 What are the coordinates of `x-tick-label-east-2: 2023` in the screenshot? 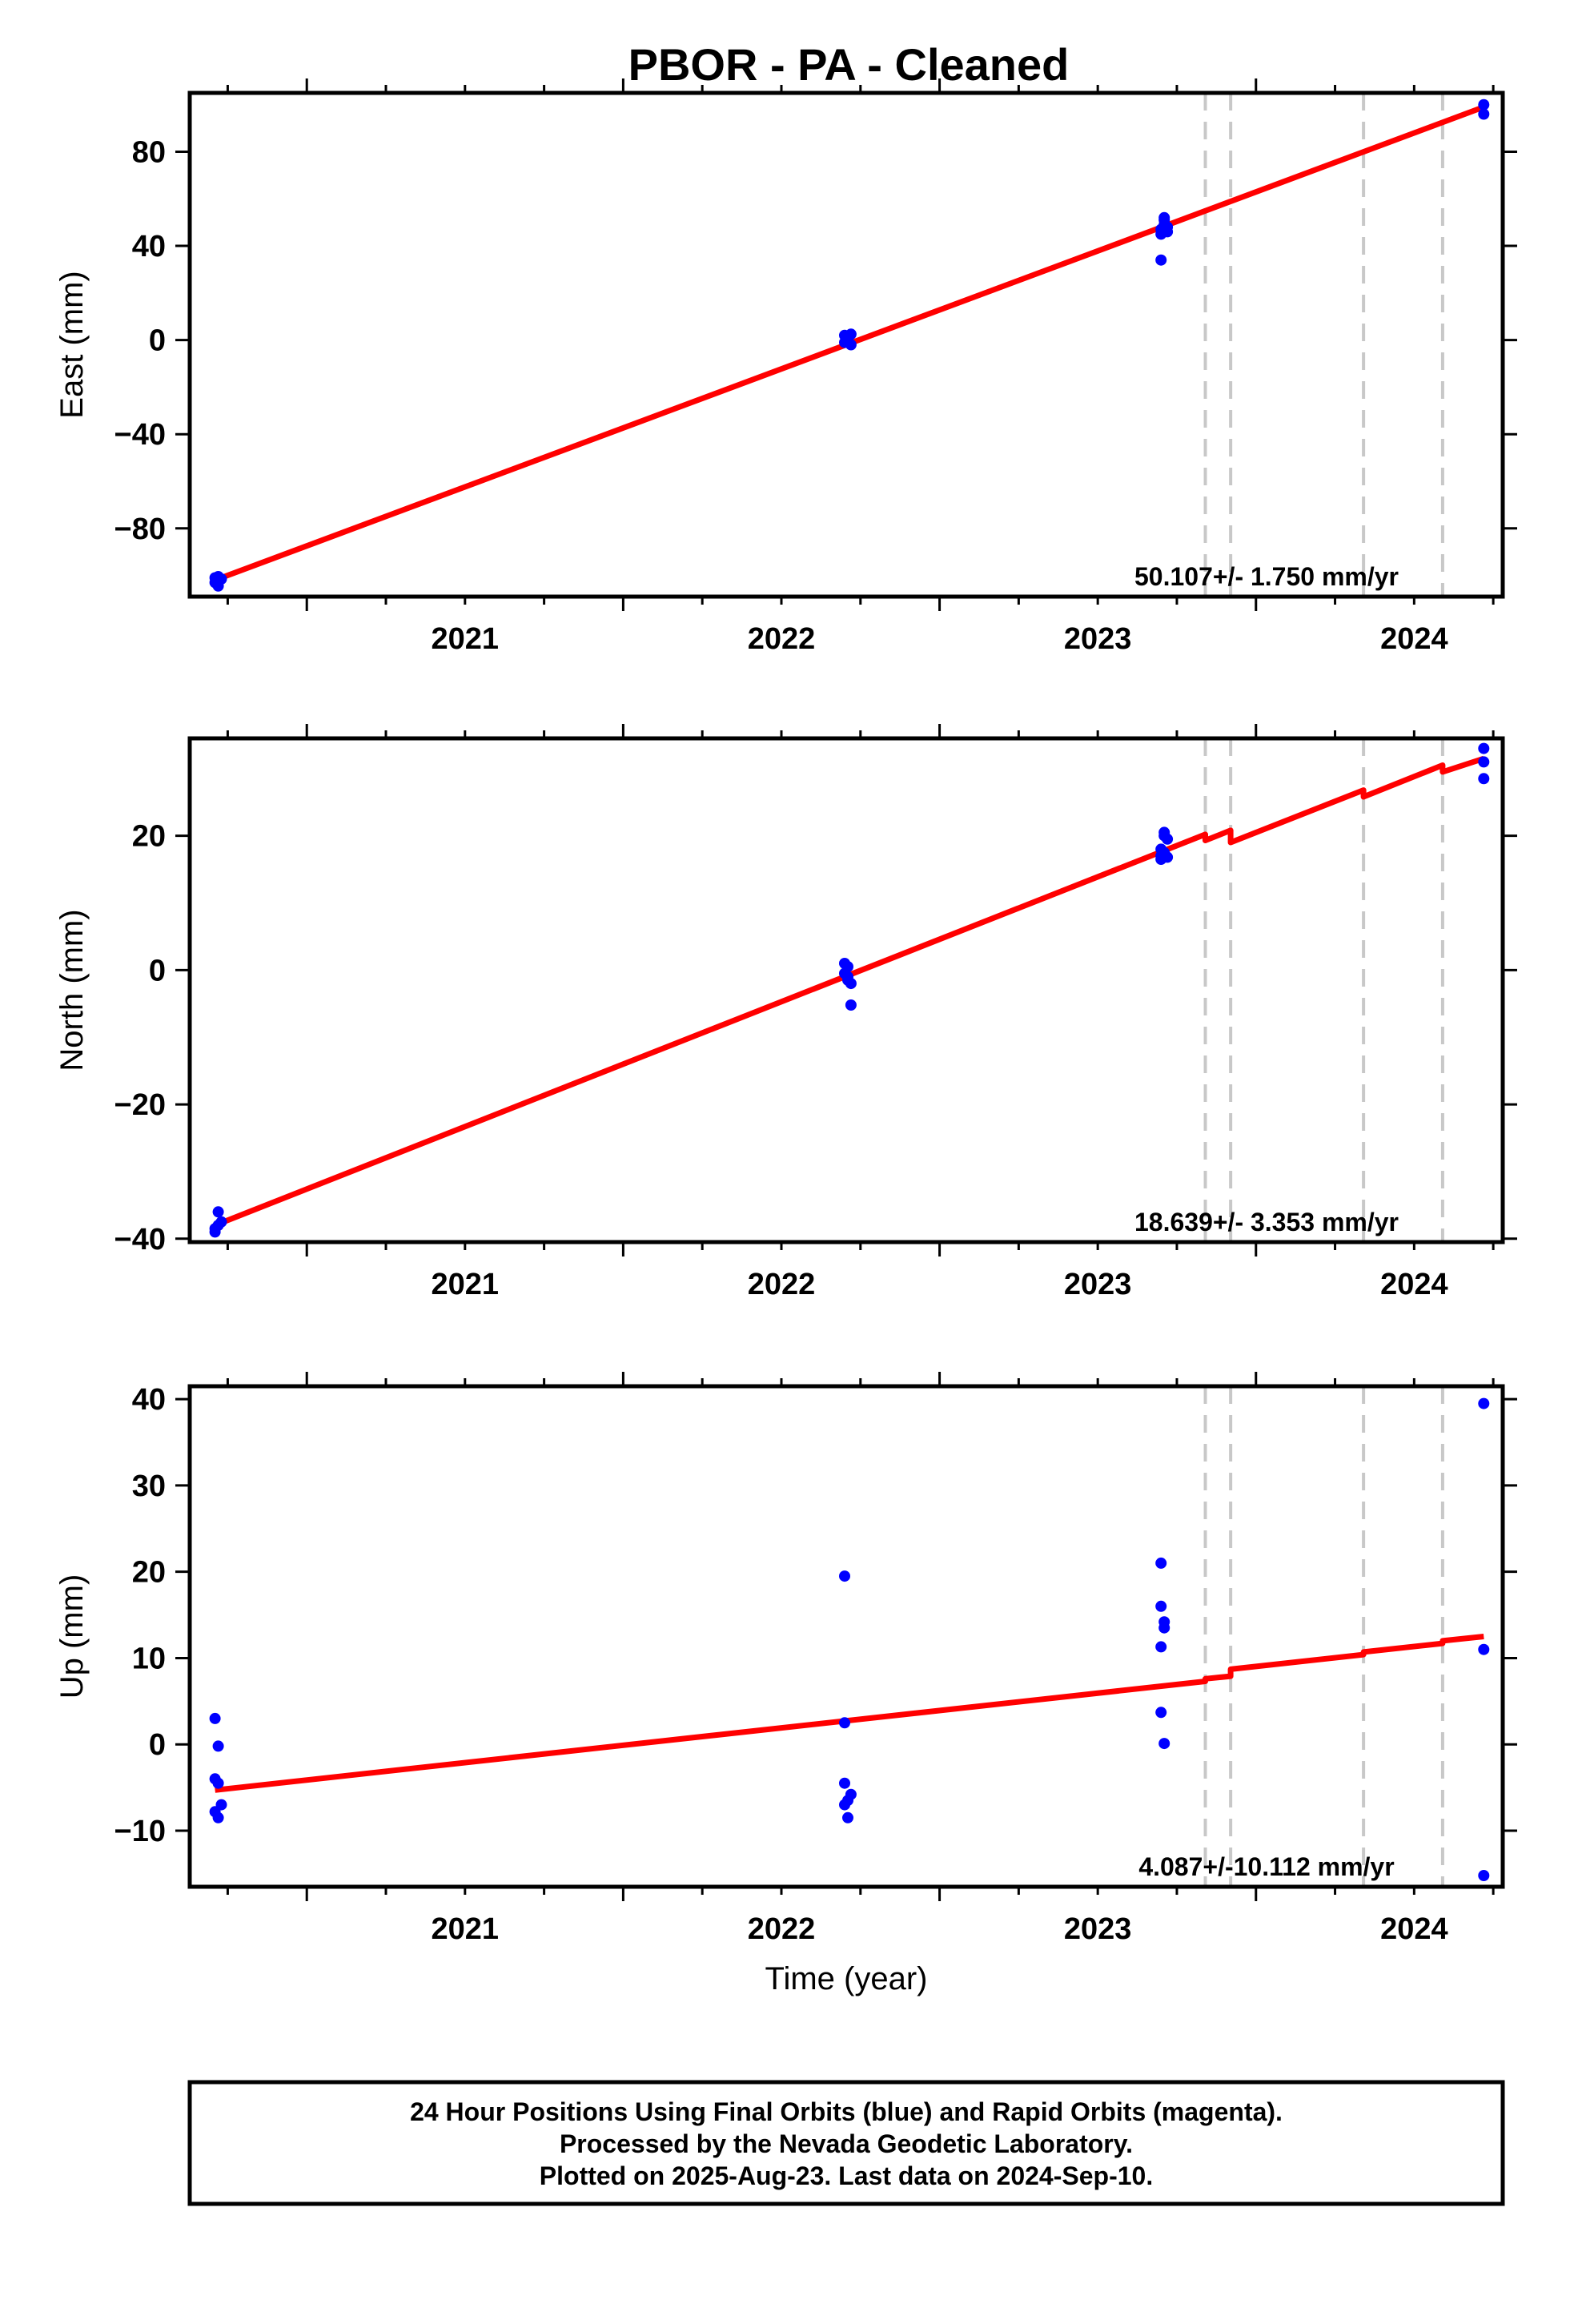 It's located at (1098, 639).